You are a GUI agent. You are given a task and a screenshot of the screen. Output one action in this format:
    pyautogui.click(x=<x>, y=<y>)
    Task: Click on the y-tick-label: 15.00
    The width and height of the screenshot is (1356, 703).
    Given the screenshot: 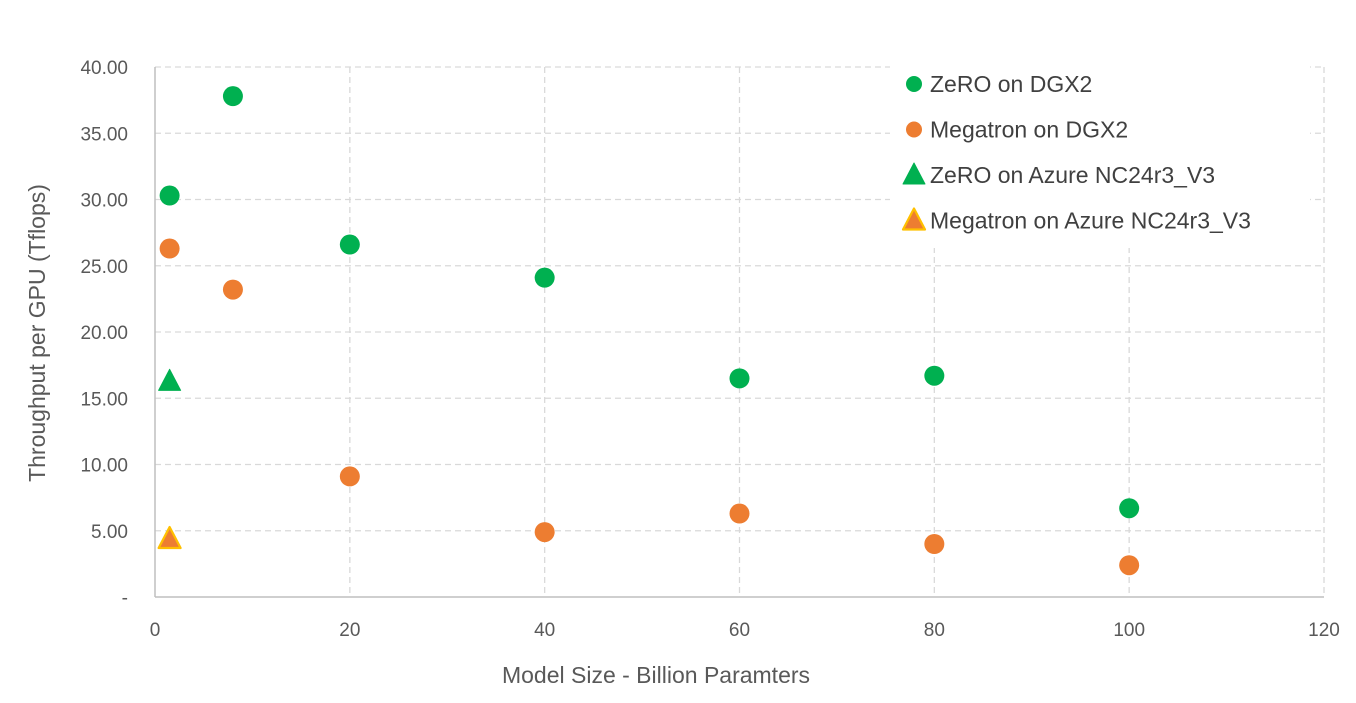 What is the action you would take?
    pyautogui.click(x=104, y=399)
    